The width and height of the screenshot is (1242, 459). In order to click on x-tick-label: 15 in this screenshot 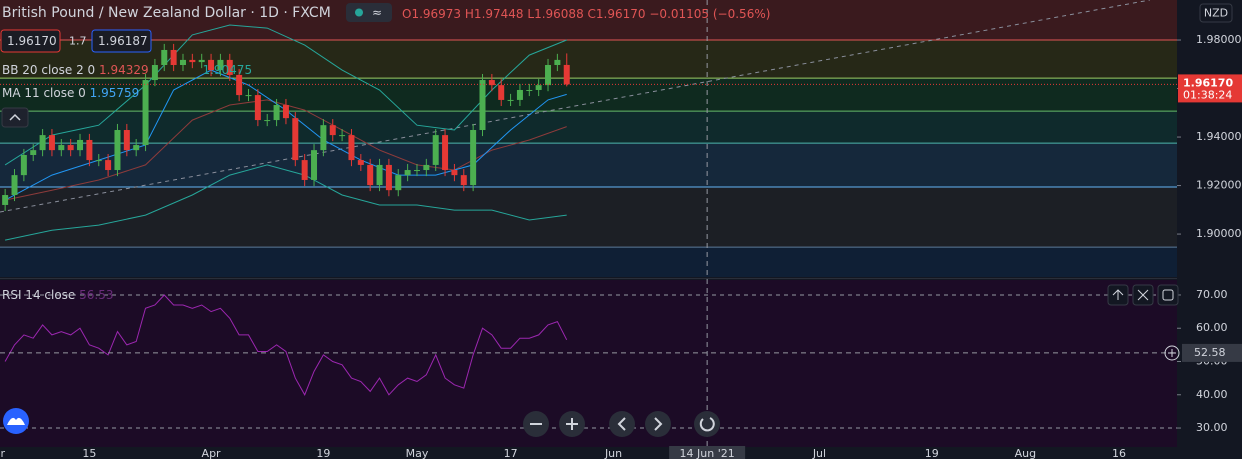, I will do `click(89, 453)`.